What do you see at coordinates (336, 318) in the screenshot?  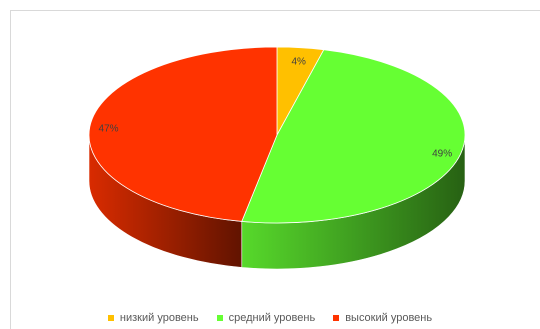 I see `legend-swatch-high` at bounding box center [336, 318].